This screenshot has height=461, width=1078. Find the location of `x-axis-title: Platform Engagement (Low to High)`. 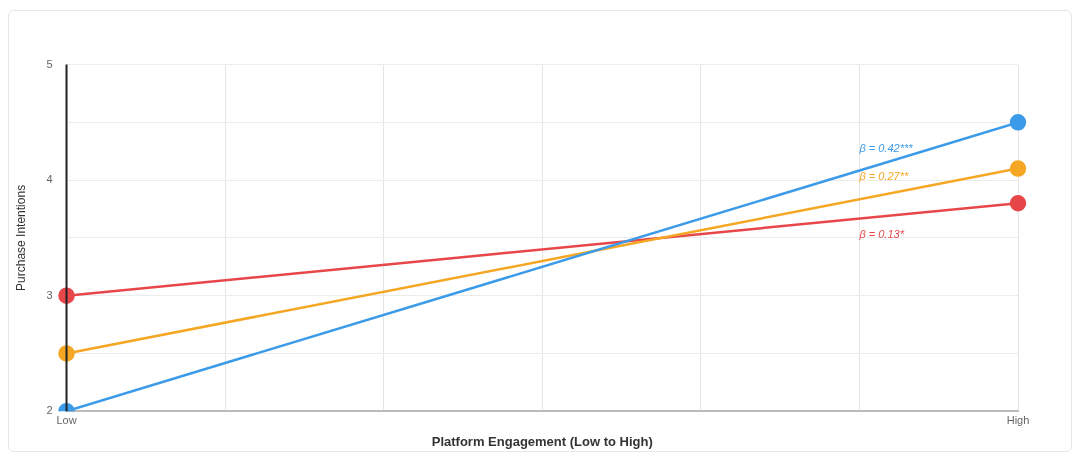

x-axis-title: Platform Engagement (Low to High) is located at coordinates (542, 441).